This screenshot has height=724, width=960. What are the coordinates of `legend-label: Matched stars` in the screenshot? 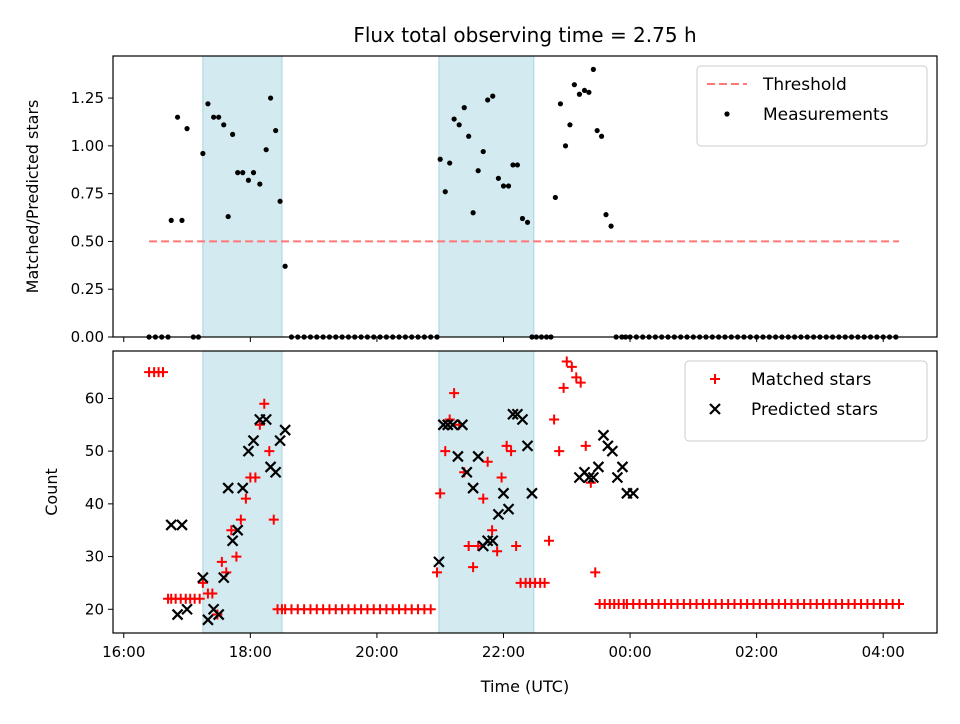 It's located at (811, 380).